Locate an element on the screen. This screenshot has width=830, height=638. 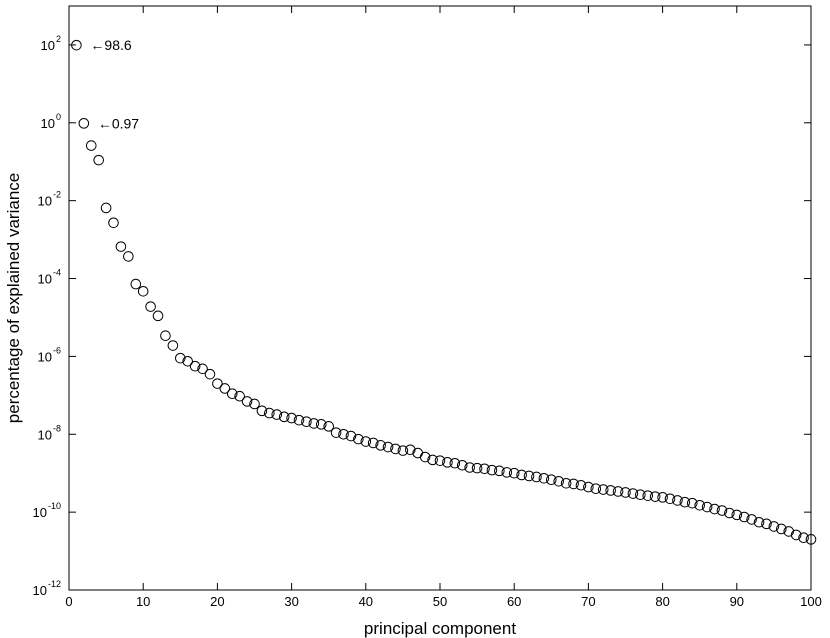
x-tick-label: 30 is located at coordinates (291, 601).